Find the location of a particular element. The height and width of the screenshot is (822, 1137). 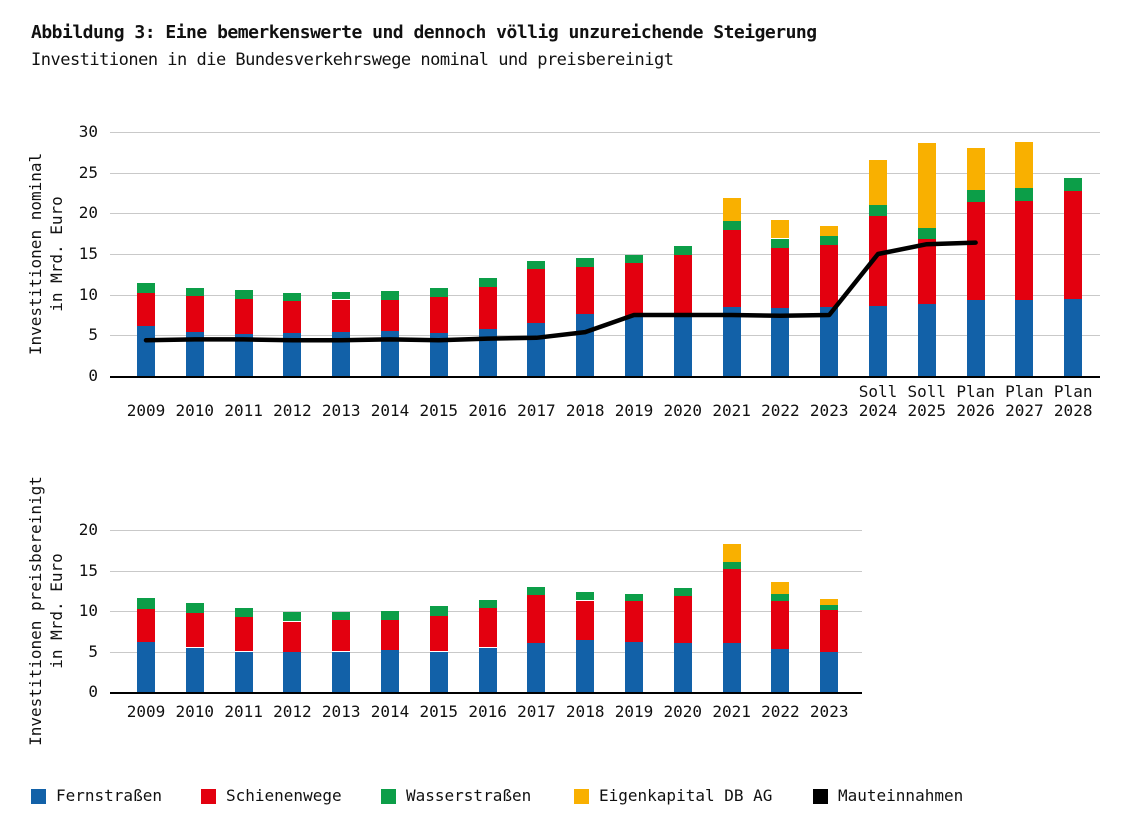

x-tick-prefix-2025: Soll is located at coordinates (927, 391).